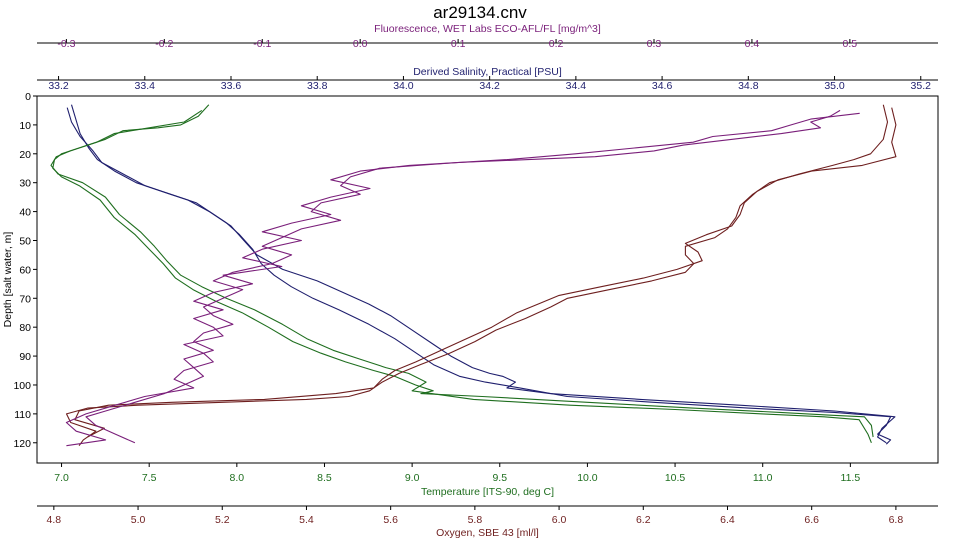 This screenshot has width=960, height=540. Describe the element at coordinates (499, 478) in the screenshot. I see `x-tick-label: 9.5` at that location.